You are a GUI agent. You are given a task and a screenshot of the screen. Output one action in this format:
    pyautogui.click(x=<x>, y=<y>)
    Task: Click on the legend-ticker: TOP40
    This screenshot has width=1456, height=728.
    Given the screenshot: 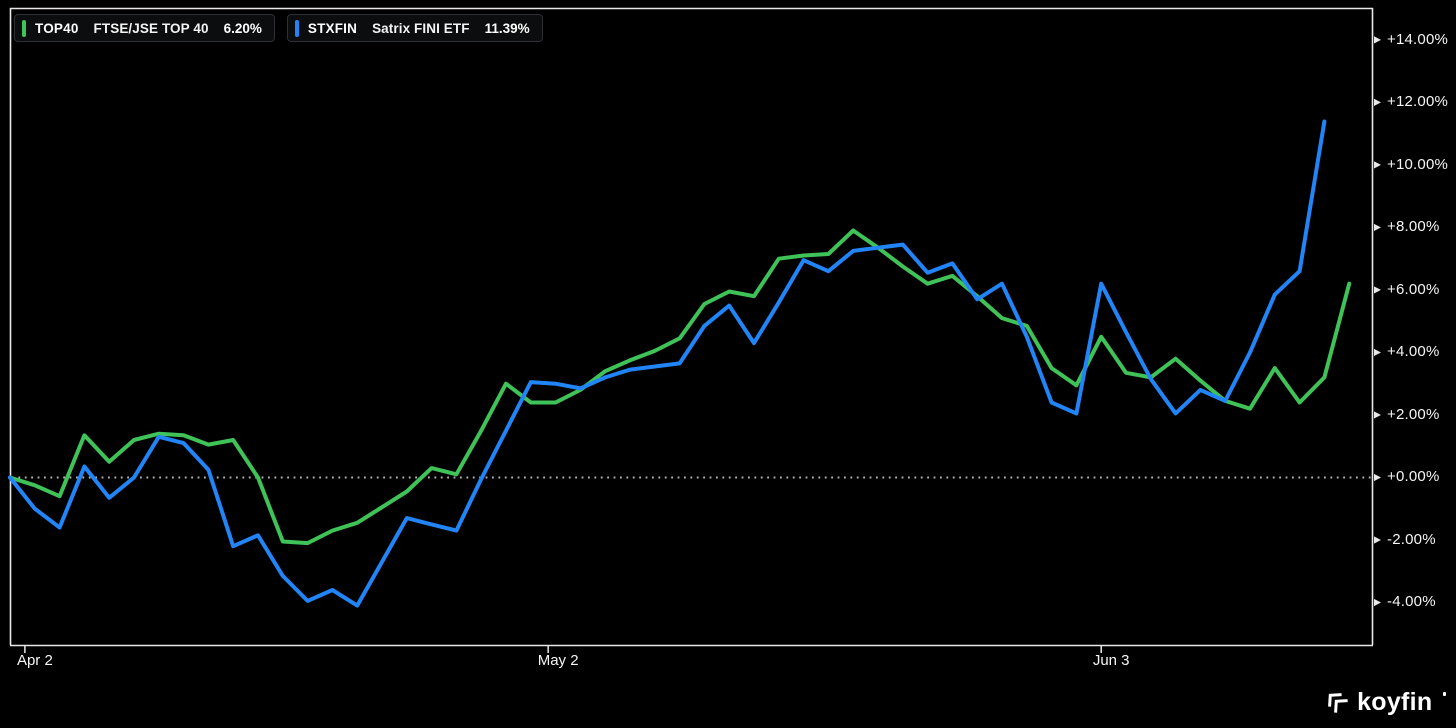 What is the action you would take?
    pyautogui.click(x=57, y=28)
    